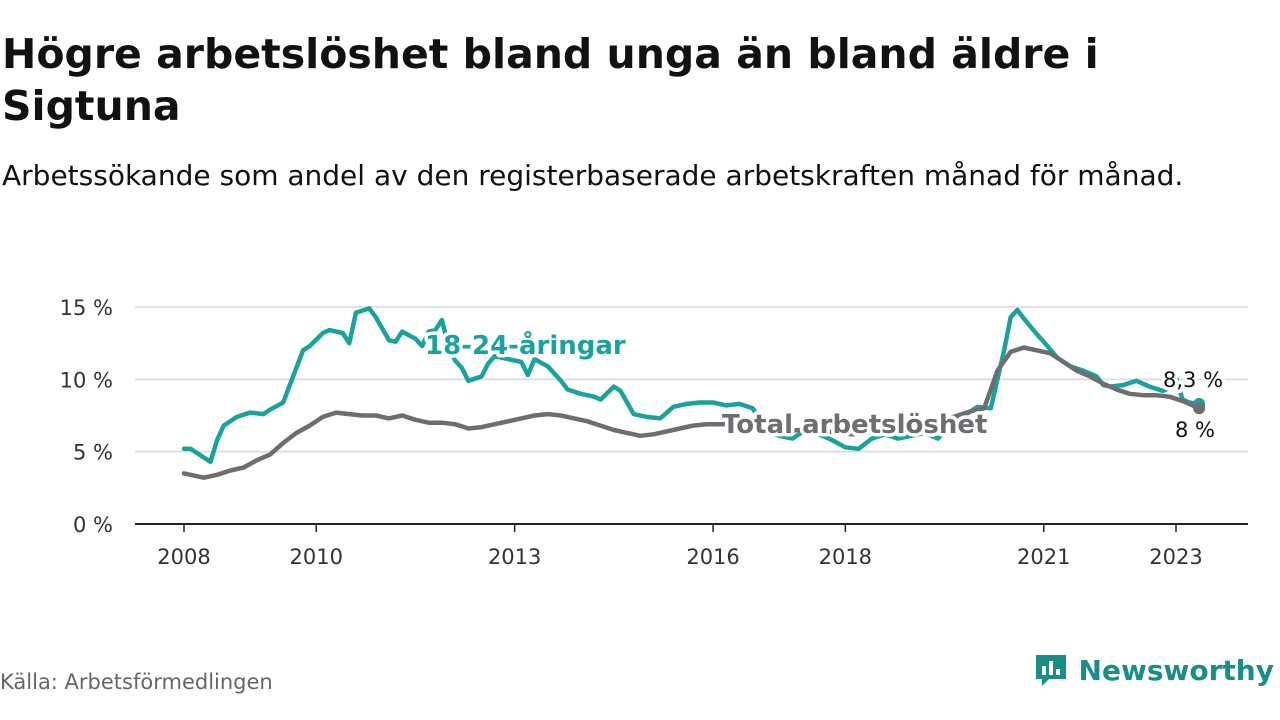 This screenshot has width=1280, height=720. What do you see at coordinates (1176, 670) in the screenshot?
I see `brand-name: Newsworthy` at bounding box center [1176, 670].